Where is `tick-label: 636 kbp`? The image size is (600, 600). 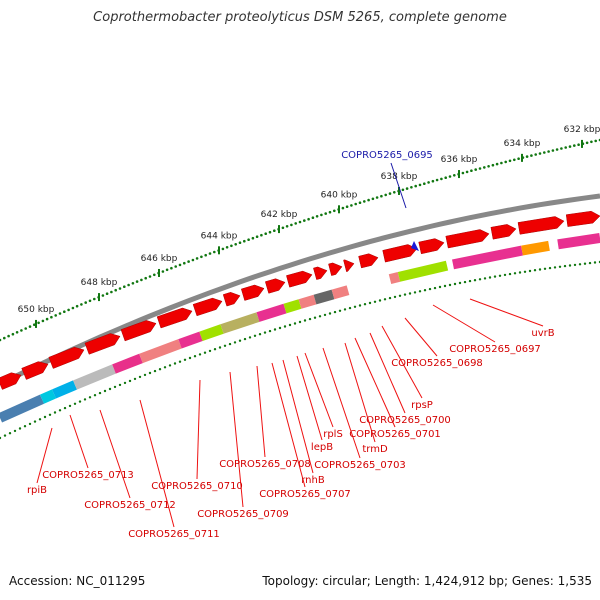 tick-label: 636 kbp is located at coordinates (459, 160).